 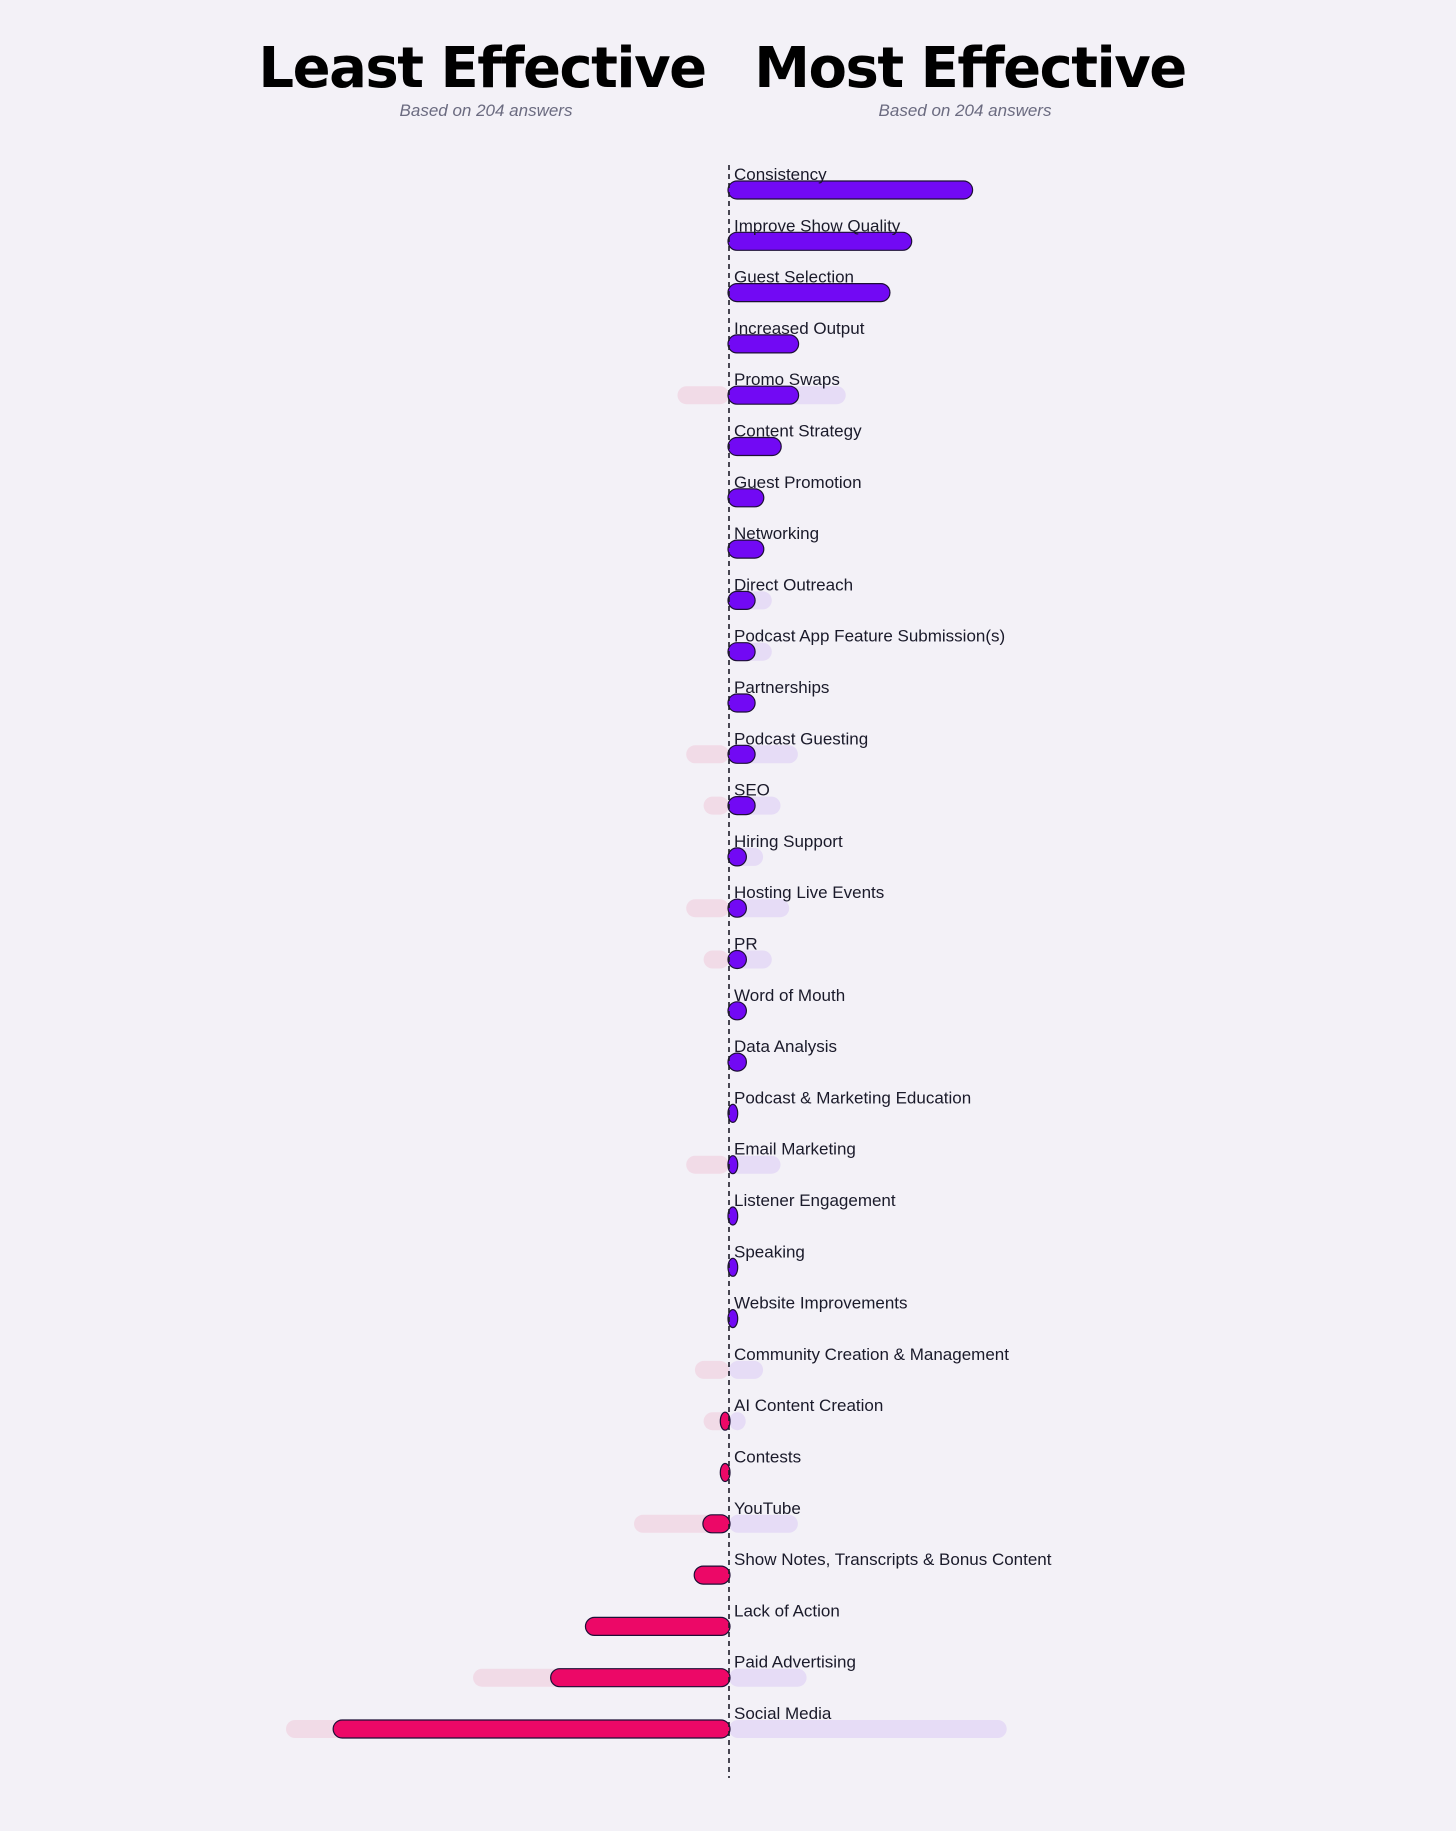 What do you see at coordinates (795, 1662) in the screenshot?
I see `category-label: Paid Advertising` at bounding box center [795, 1662].